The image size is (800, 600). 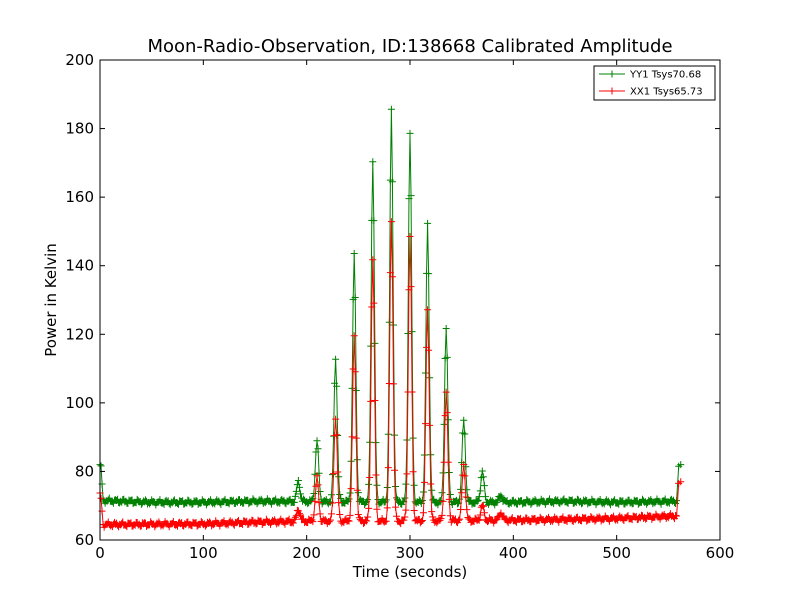 What do you see at coordinates (666, 92) in the screenshot?
I see `legend-label-xx1: XX1 Tsys65.73` at bounding box center [666, 92].